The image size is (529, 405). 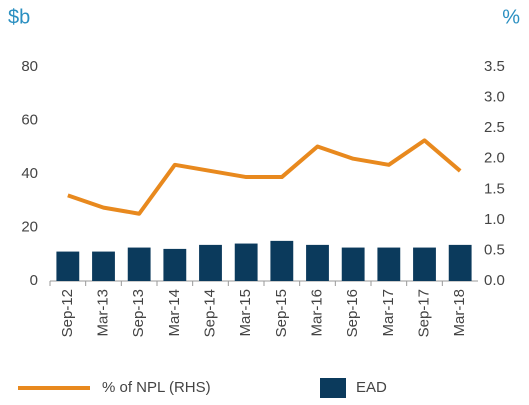 What do you see at coordinates (29, 173) in the screenshot?
I see `y-tick-label: 40` at bounding box center [29, 173].